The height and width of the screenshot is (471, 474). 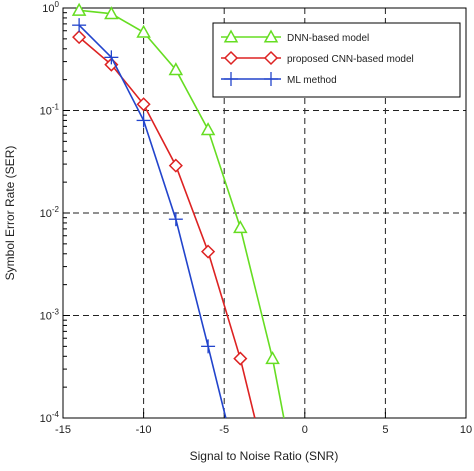 I want to click on legend-entry: proposed CNN-based model, so click(x=317, y=58).